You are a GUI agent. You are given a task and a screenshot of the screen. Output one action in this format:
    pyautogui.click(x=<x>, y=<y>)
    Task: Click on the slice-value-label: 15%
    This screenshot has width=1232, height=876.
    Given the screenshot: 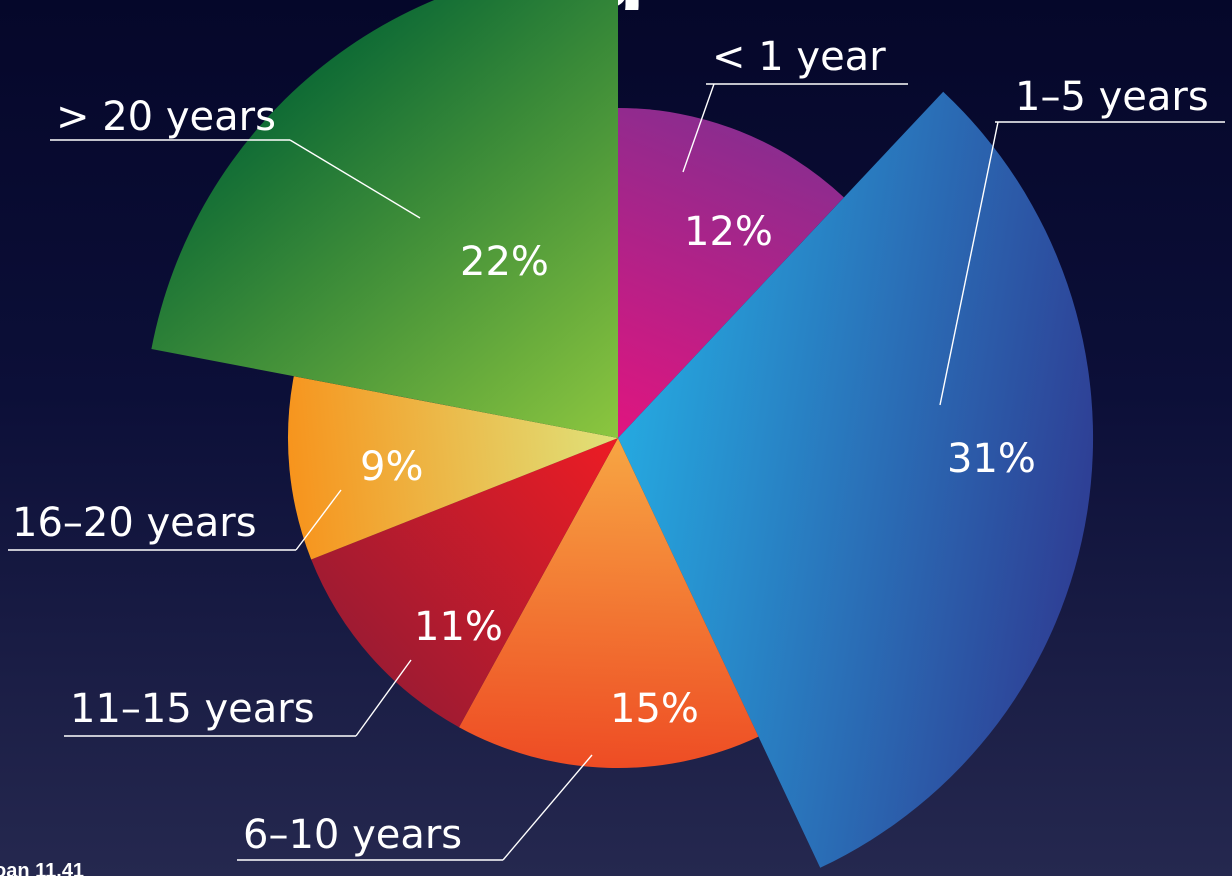 What is the action you would take?
    pyautogui.click(x=654, y=709)
    